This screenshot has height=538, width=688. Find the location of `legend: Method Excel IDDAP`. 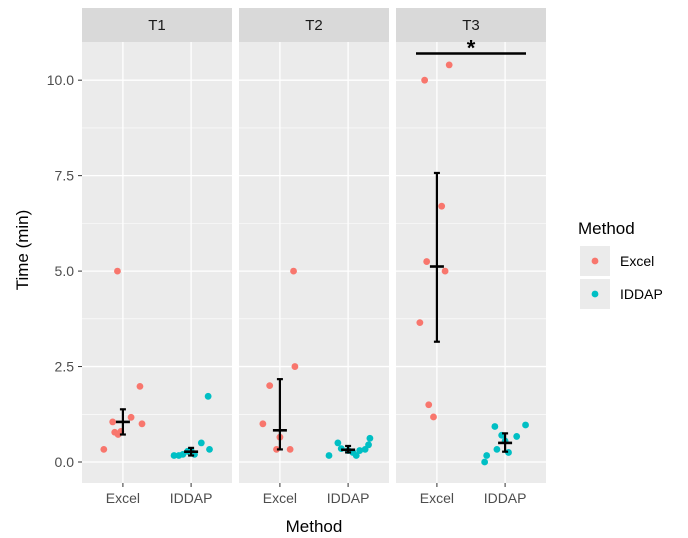

legend: Method Excel IDDAP is located at coordinates (620, 264).